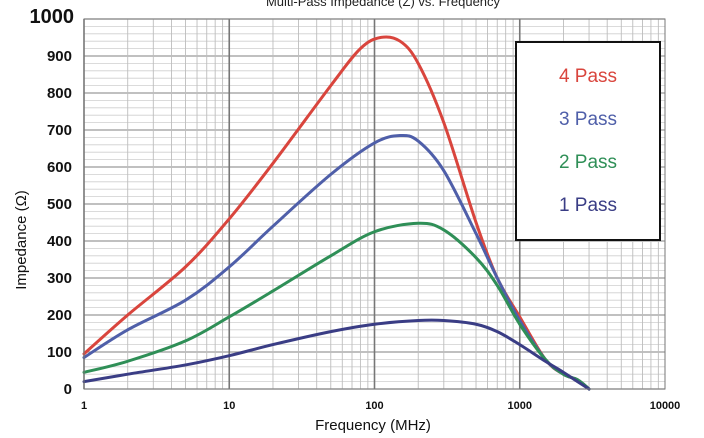 This screenshot has width=704, height=438. Describe the element at coordinates (374, 406) in the screenshot. I see `x-tick-label: 100` at that location.